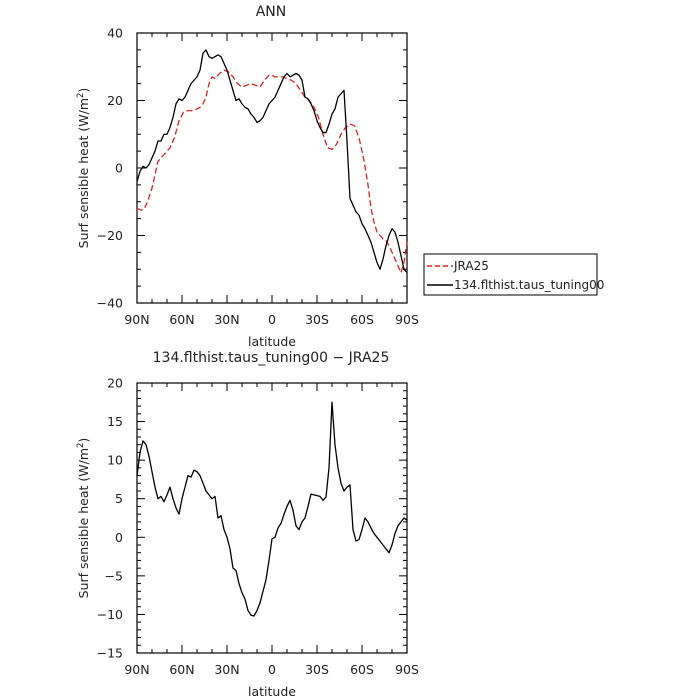  Describe the element at coordinates (471, 266) in the screenshot. I see `legend-label-jra25: JRA25` at that location.